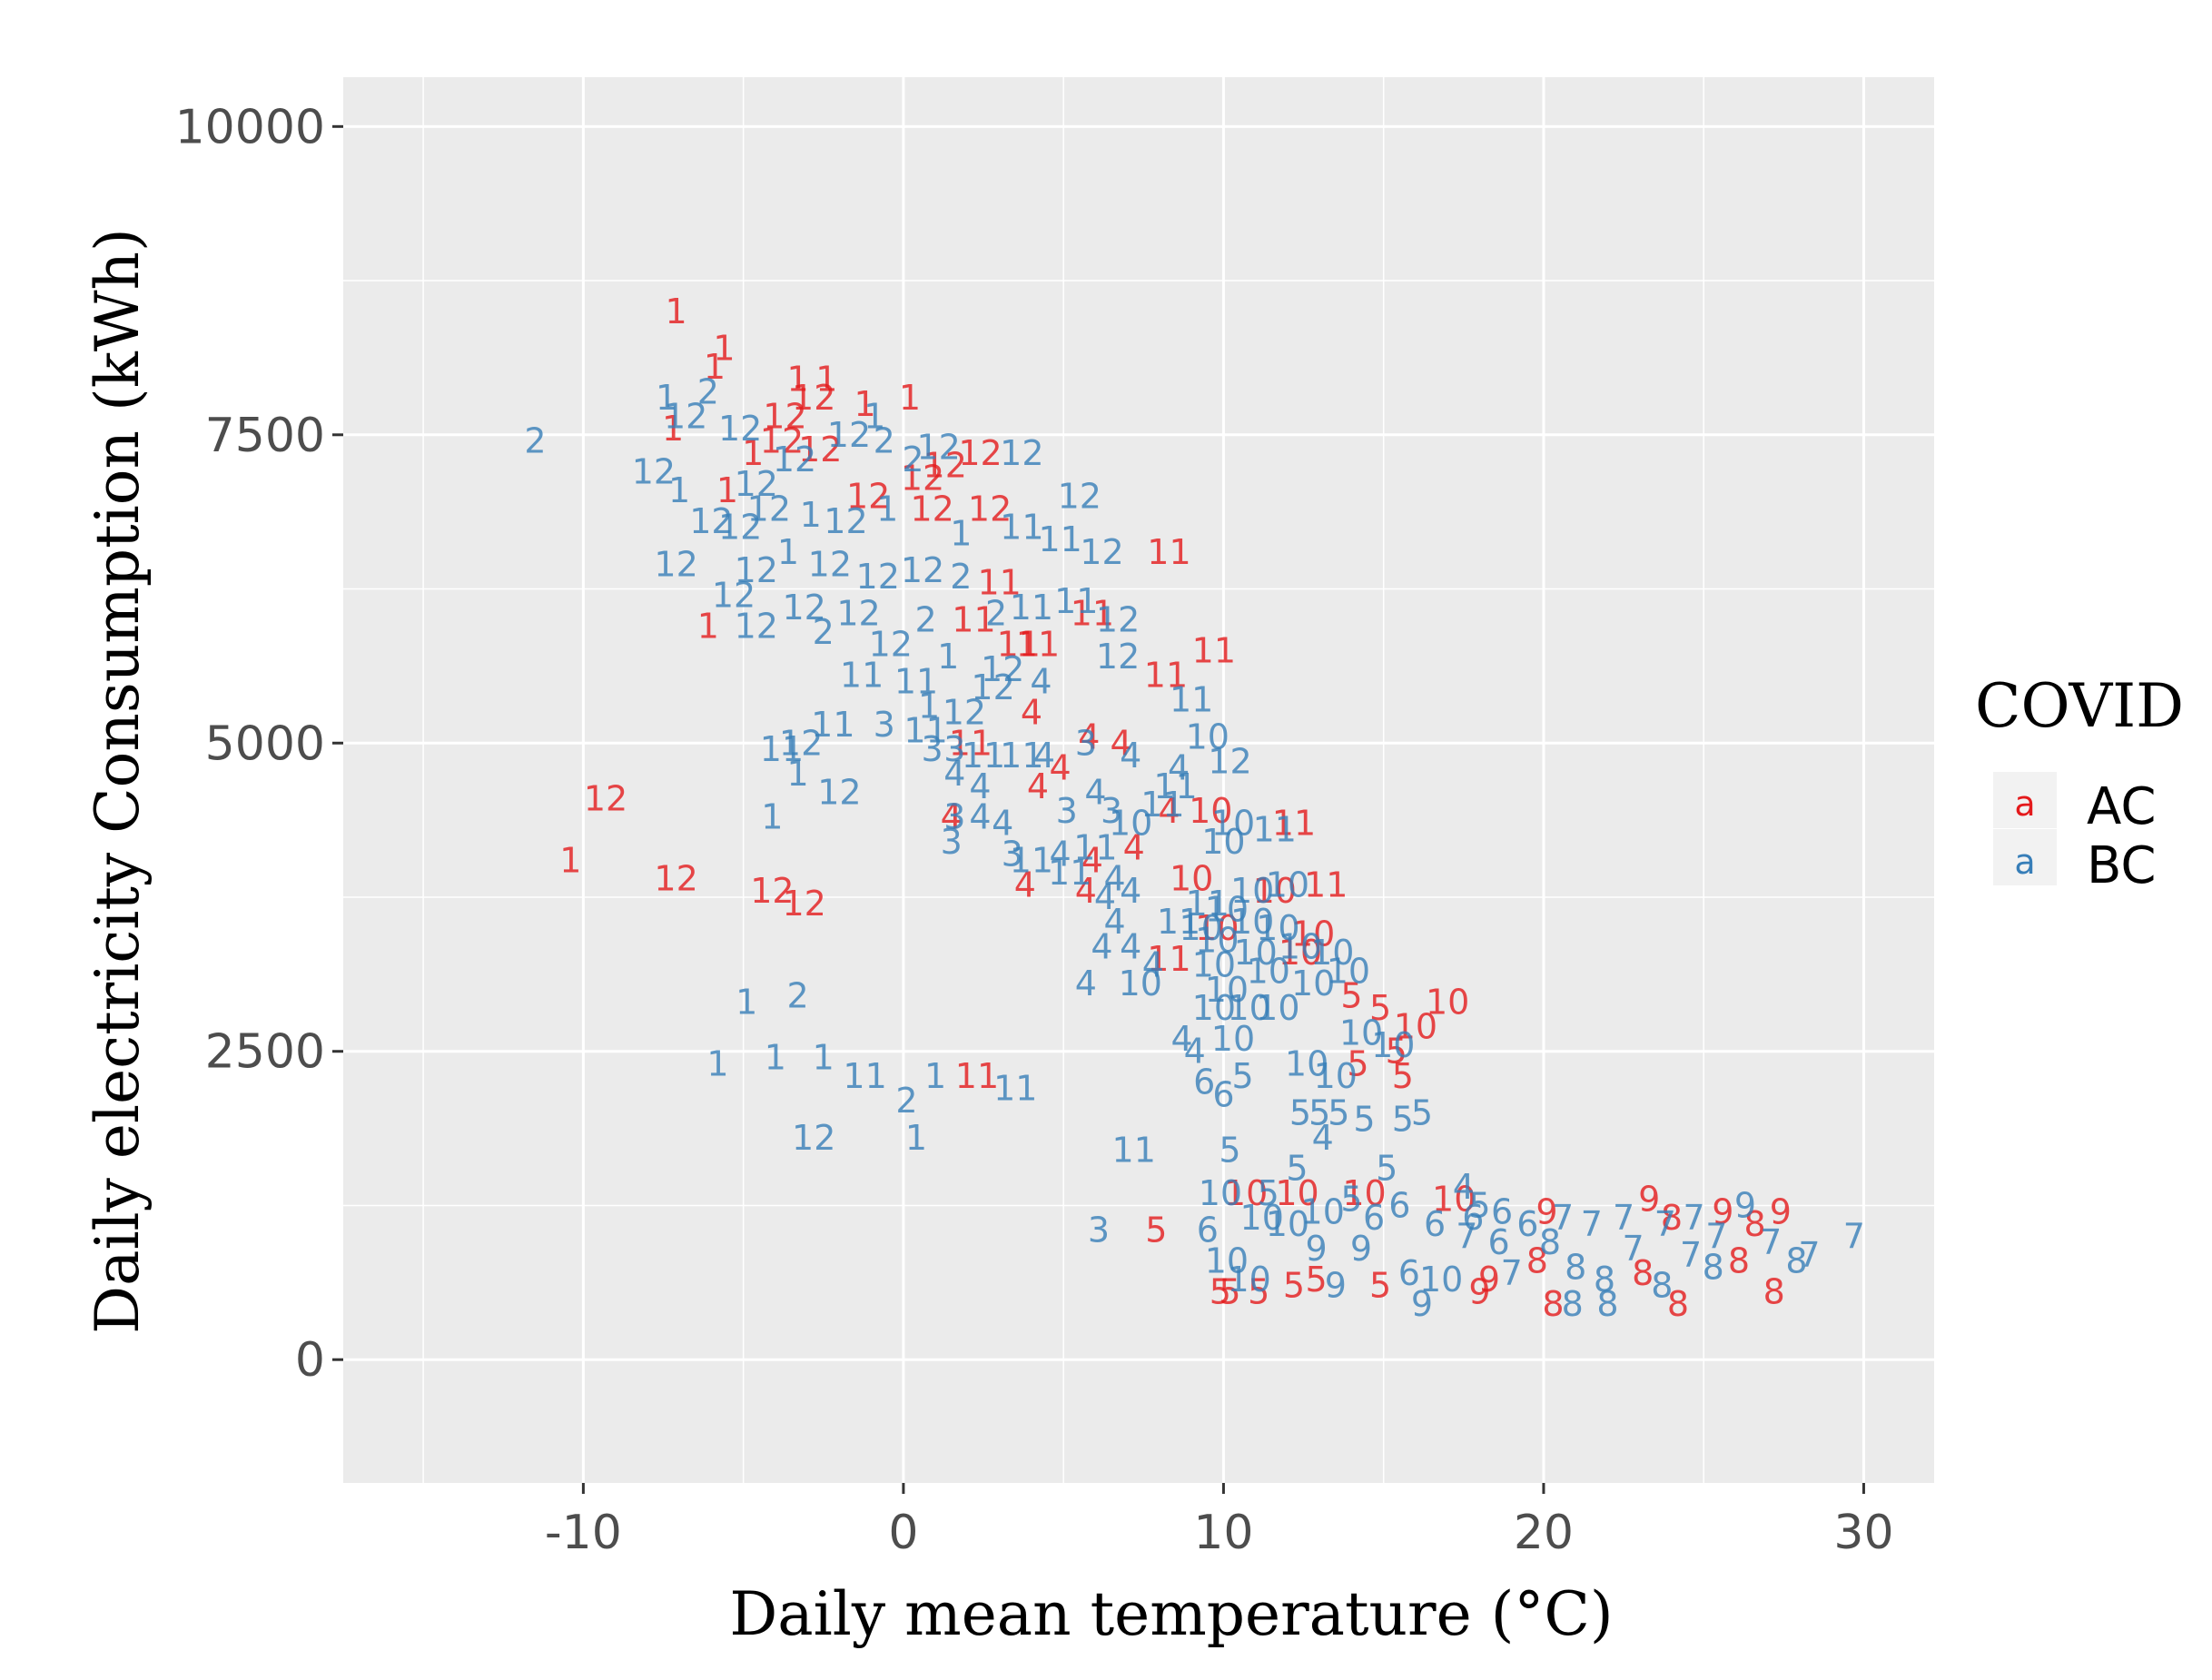 The height and width of the screenshot is (1680, 2212). Describe the element at coordinates (310, 1360) in the screenshot. I see `y-tick-label: 0` at that location.